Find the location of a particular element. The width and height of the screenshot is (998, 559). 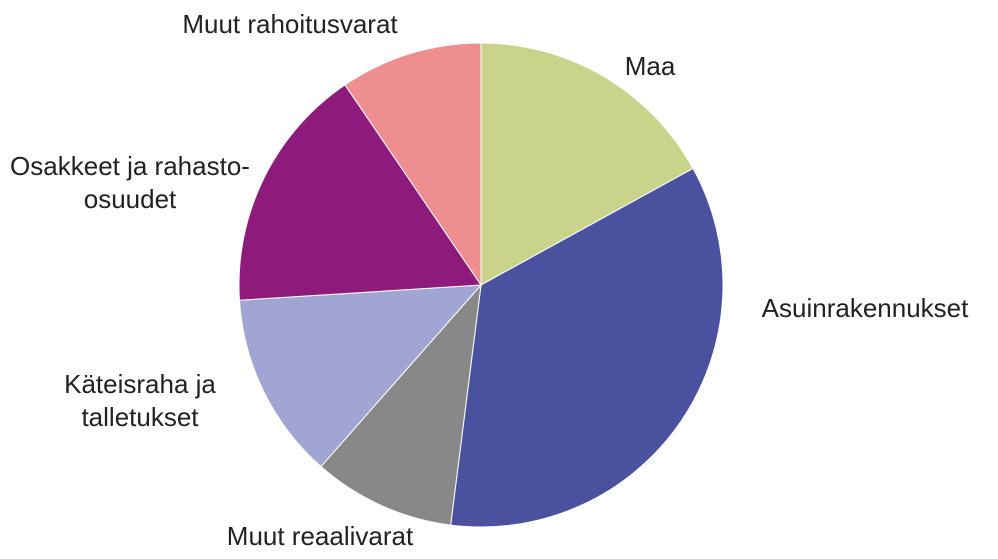

slice-label: Osakkeet ja rahasto-osuudet is located at coordinates (130, 182).